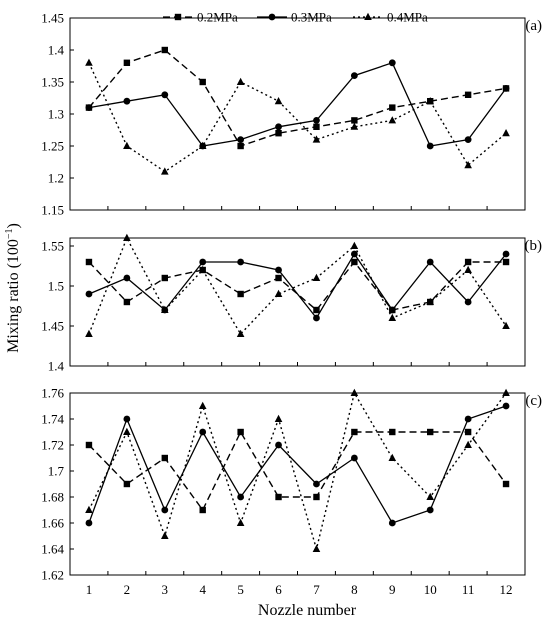  What do you see at coordinates (506, 589) in the screenshot?
I see `x-tick-label: 12` at bounding box center [506, 589].